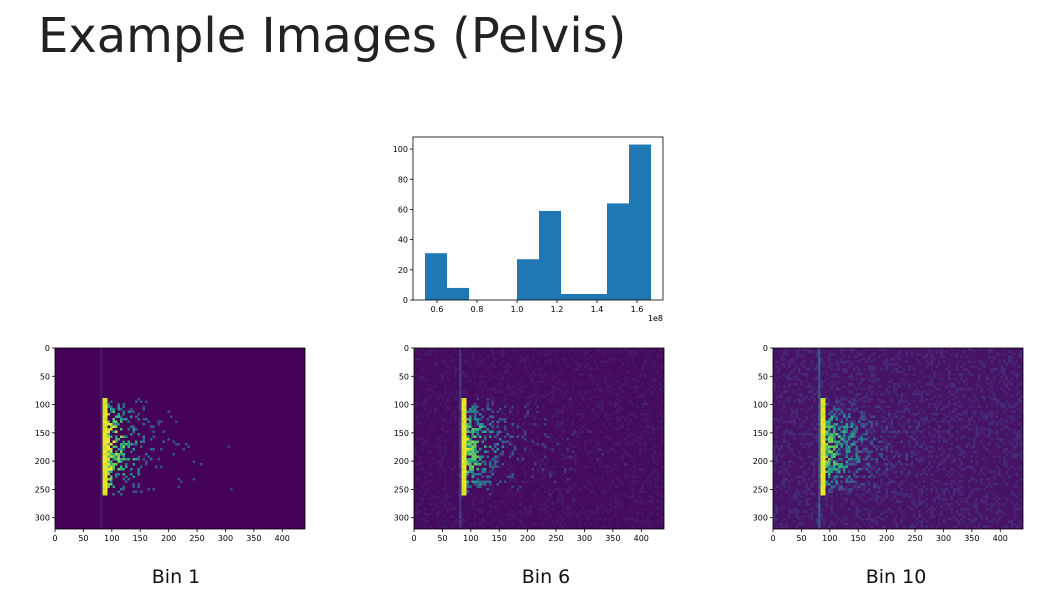  I want to click on heatmap-xtick-label: 400, so click(282, 538).